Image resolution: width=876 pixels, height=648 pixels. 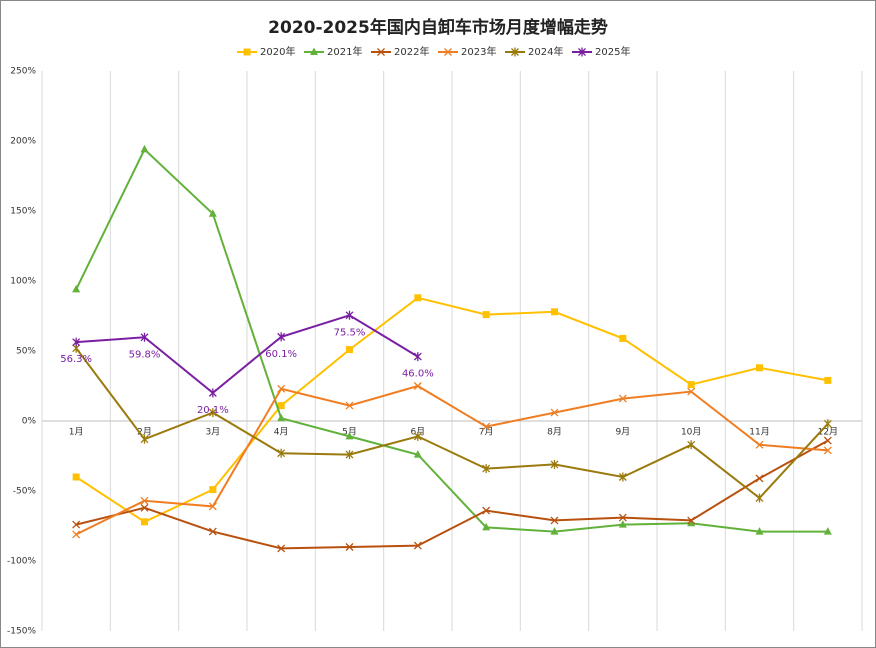 I want to click on x-tick-label: 1月, so click(x=76, y=432).